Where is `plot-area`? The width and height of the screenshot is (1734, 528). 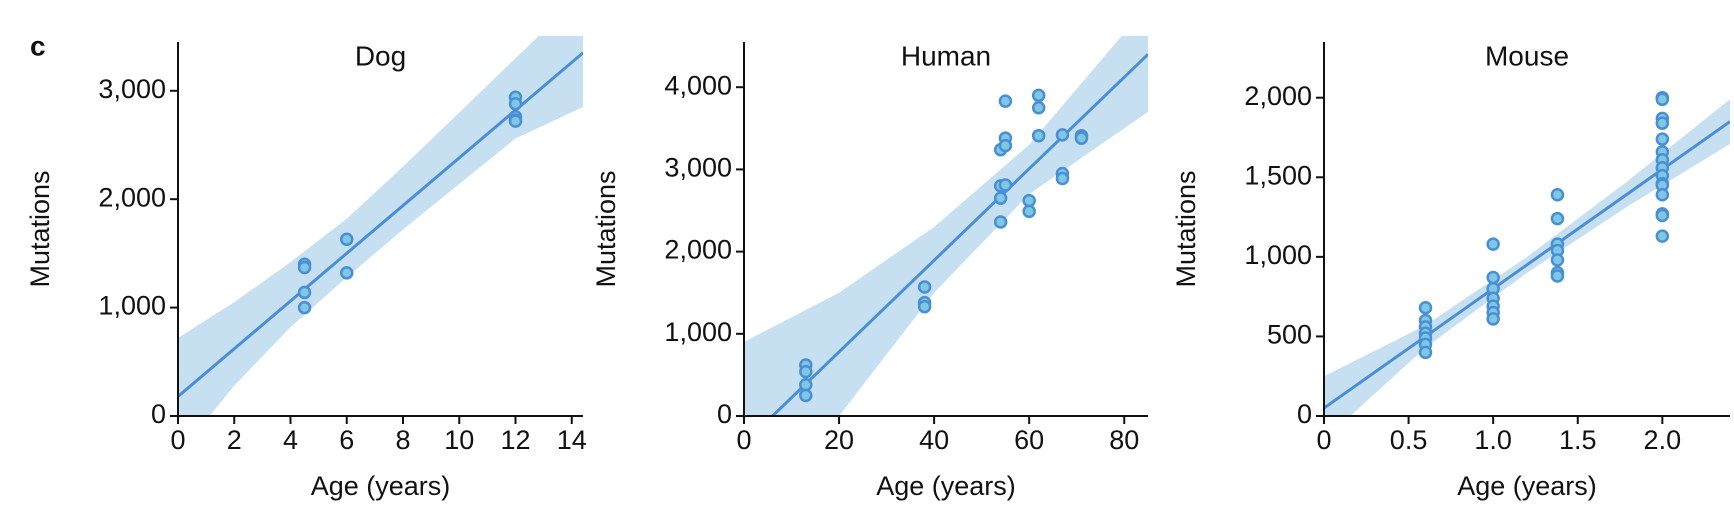 plot-area is located at coordinates (1527, 253).